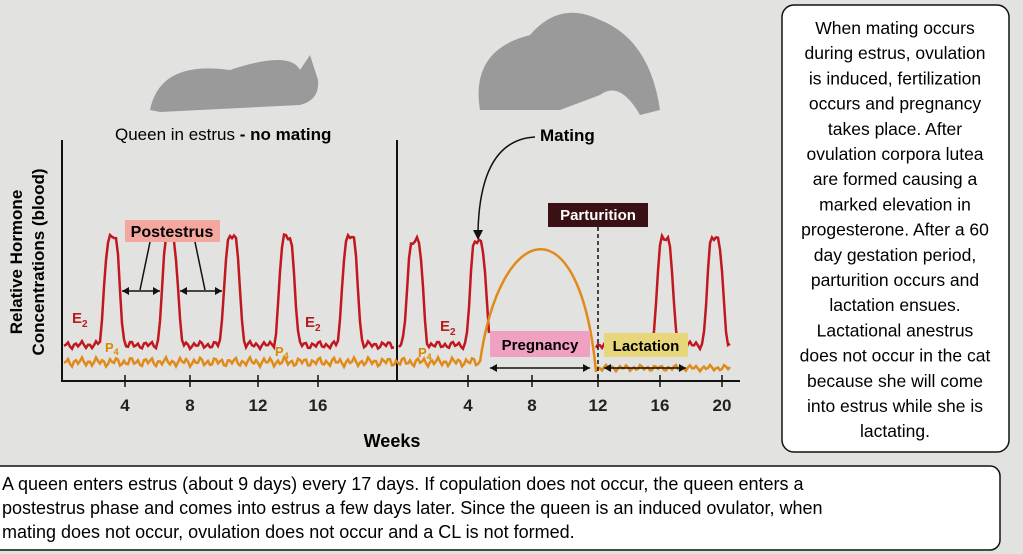 The height and width of the screenshot is (554, 1023). What do you see at coordinates (895, 204) in the screenshot?
I see `note-line: marked elevation in` at bounding box center [895, 204].